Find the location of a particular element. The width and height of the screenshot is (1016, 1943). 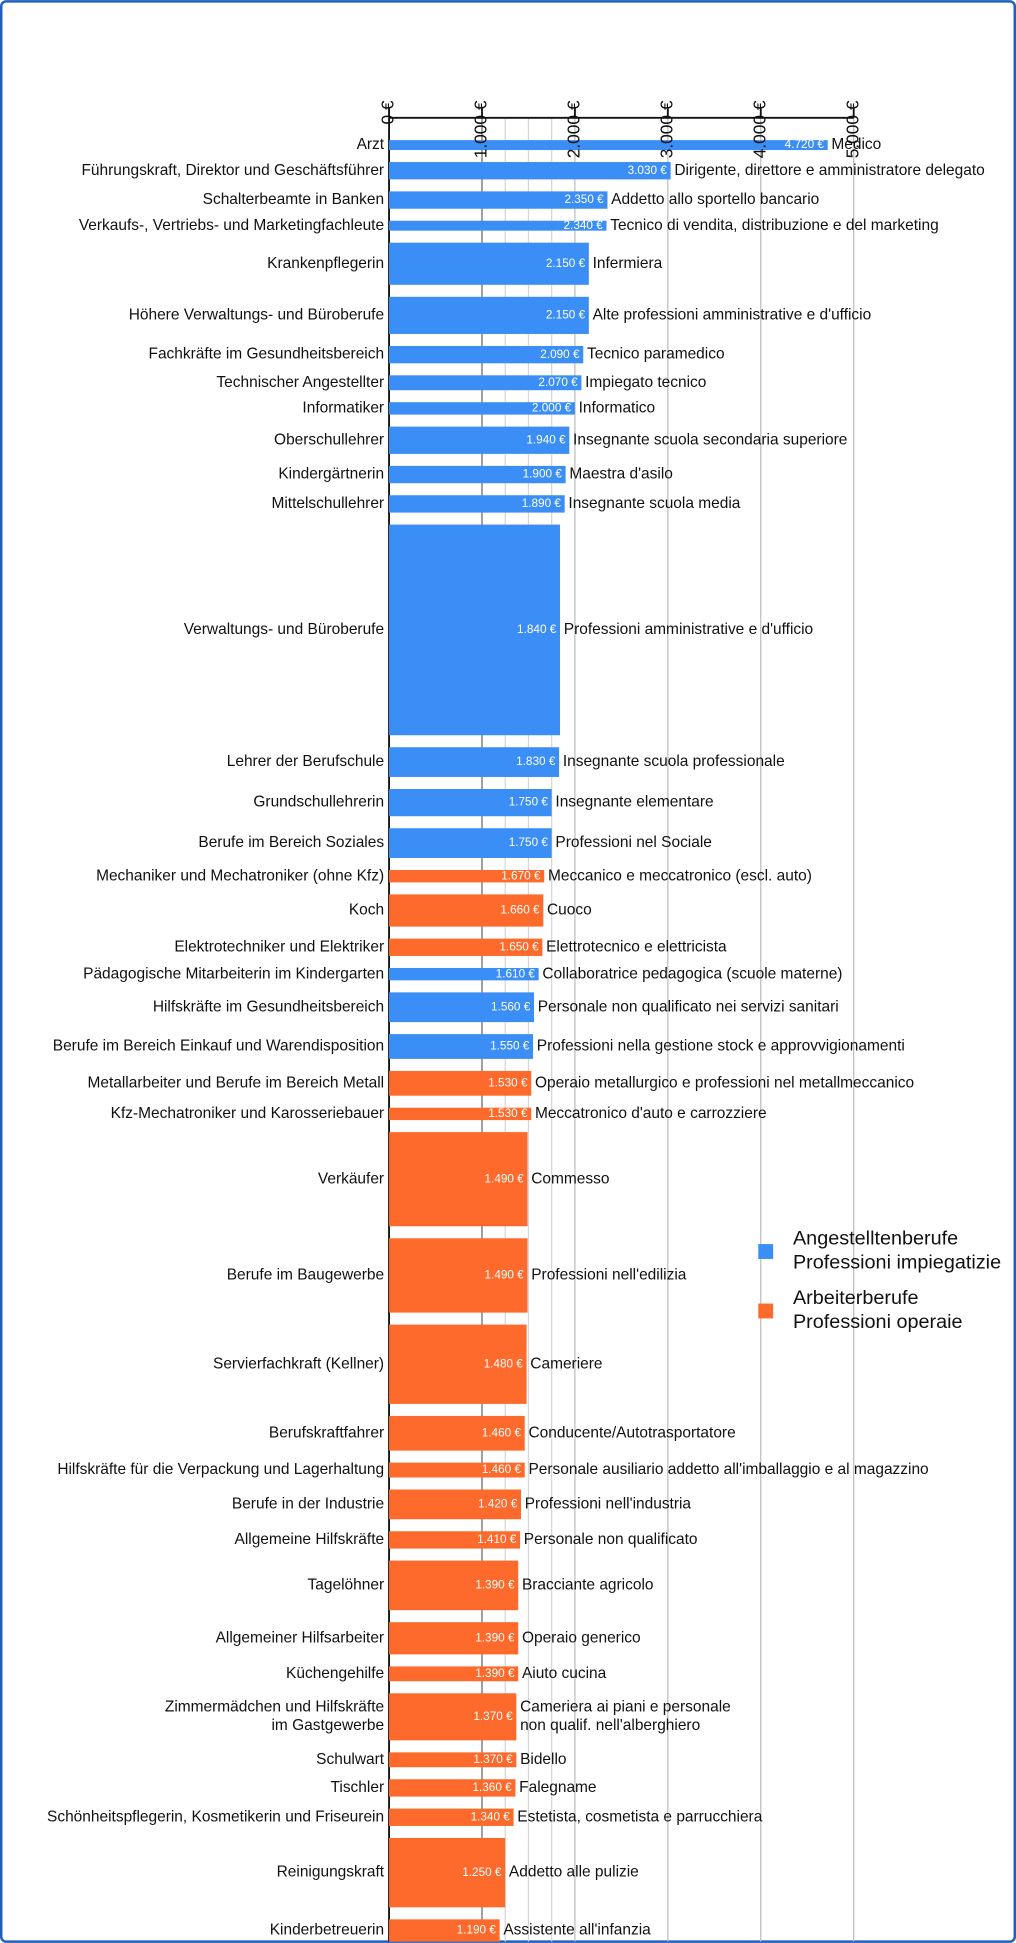

secondary-label: Professioni amministrative e d'ufficio is located at coordinates (688, 629).